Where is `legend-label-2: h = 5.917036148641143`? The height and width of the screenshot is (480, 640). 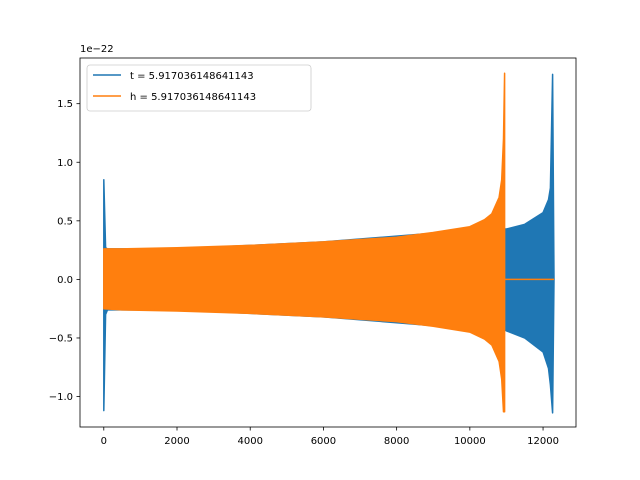 legend-label-2: h = 5.917036148641143 is located at coordinates (193, 97).